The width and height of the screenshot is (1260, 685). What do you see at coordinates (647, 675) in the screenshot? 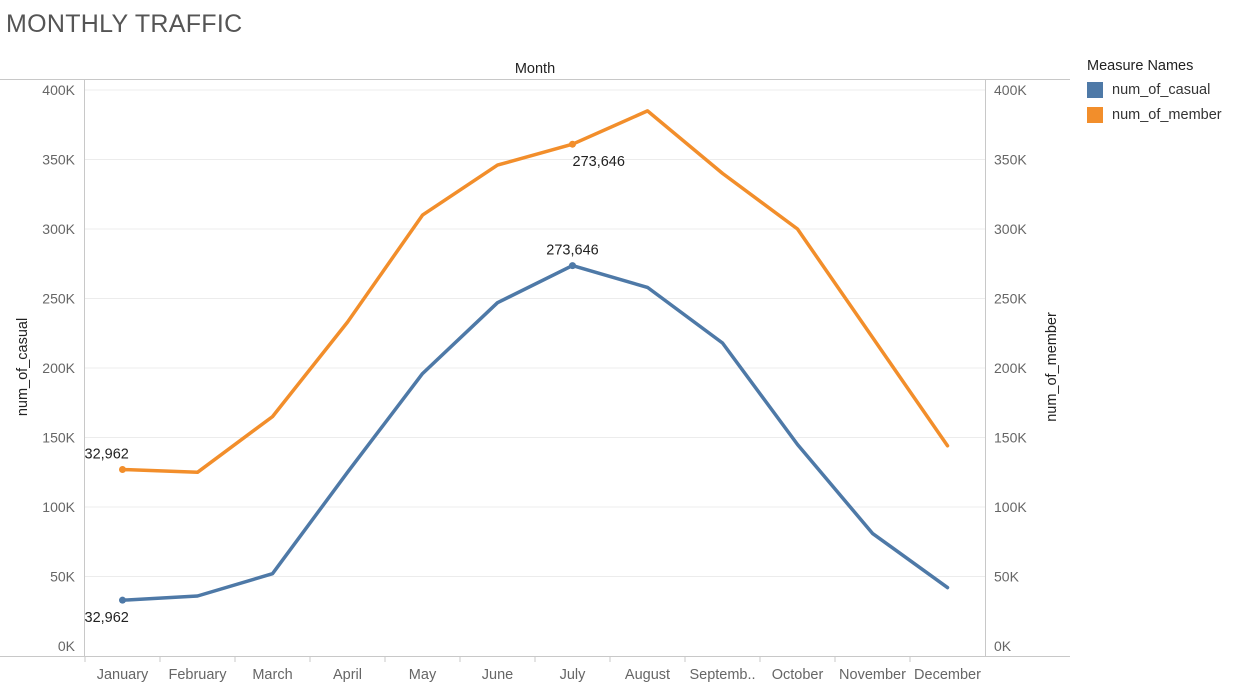
I see `x-tick-label: August` at bounding box center [647, 675].